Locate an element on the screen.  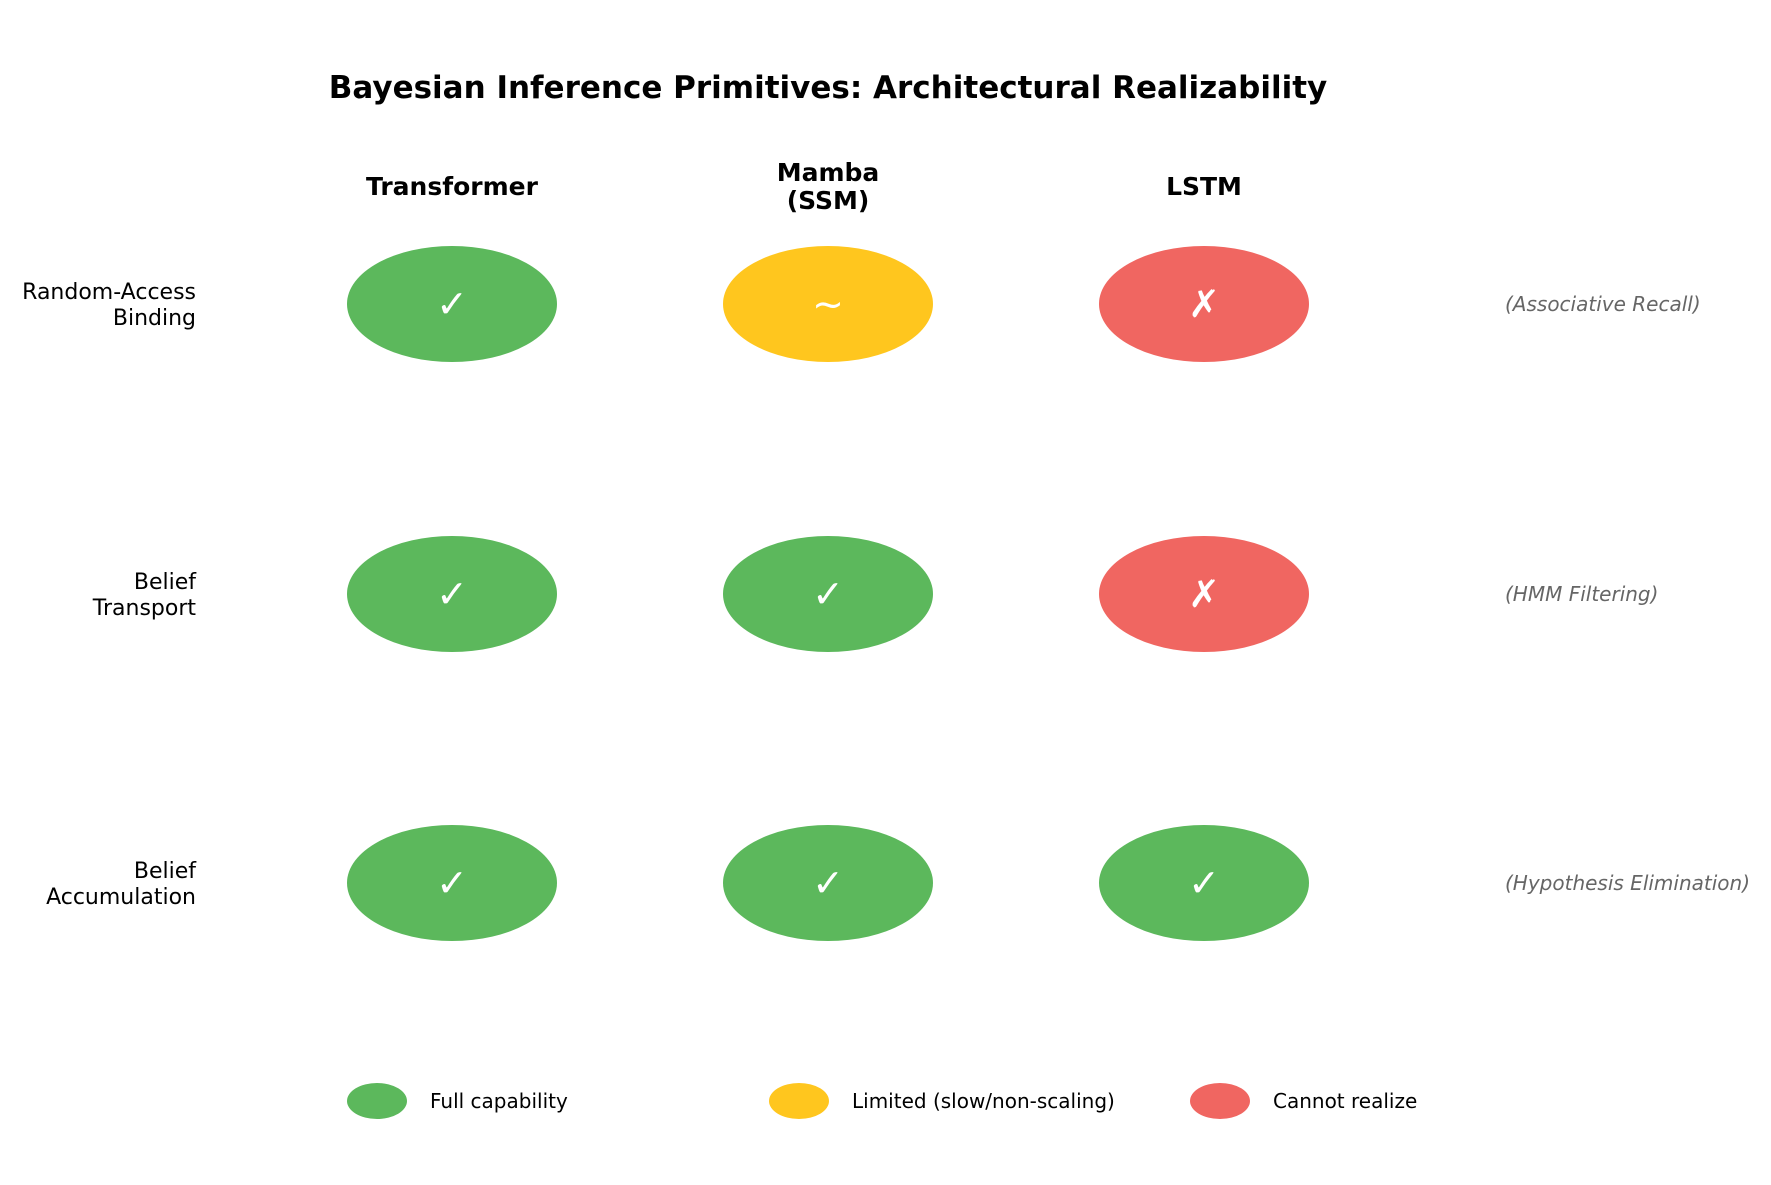
text-line: LSTM is located at coordinates (1204, 186).